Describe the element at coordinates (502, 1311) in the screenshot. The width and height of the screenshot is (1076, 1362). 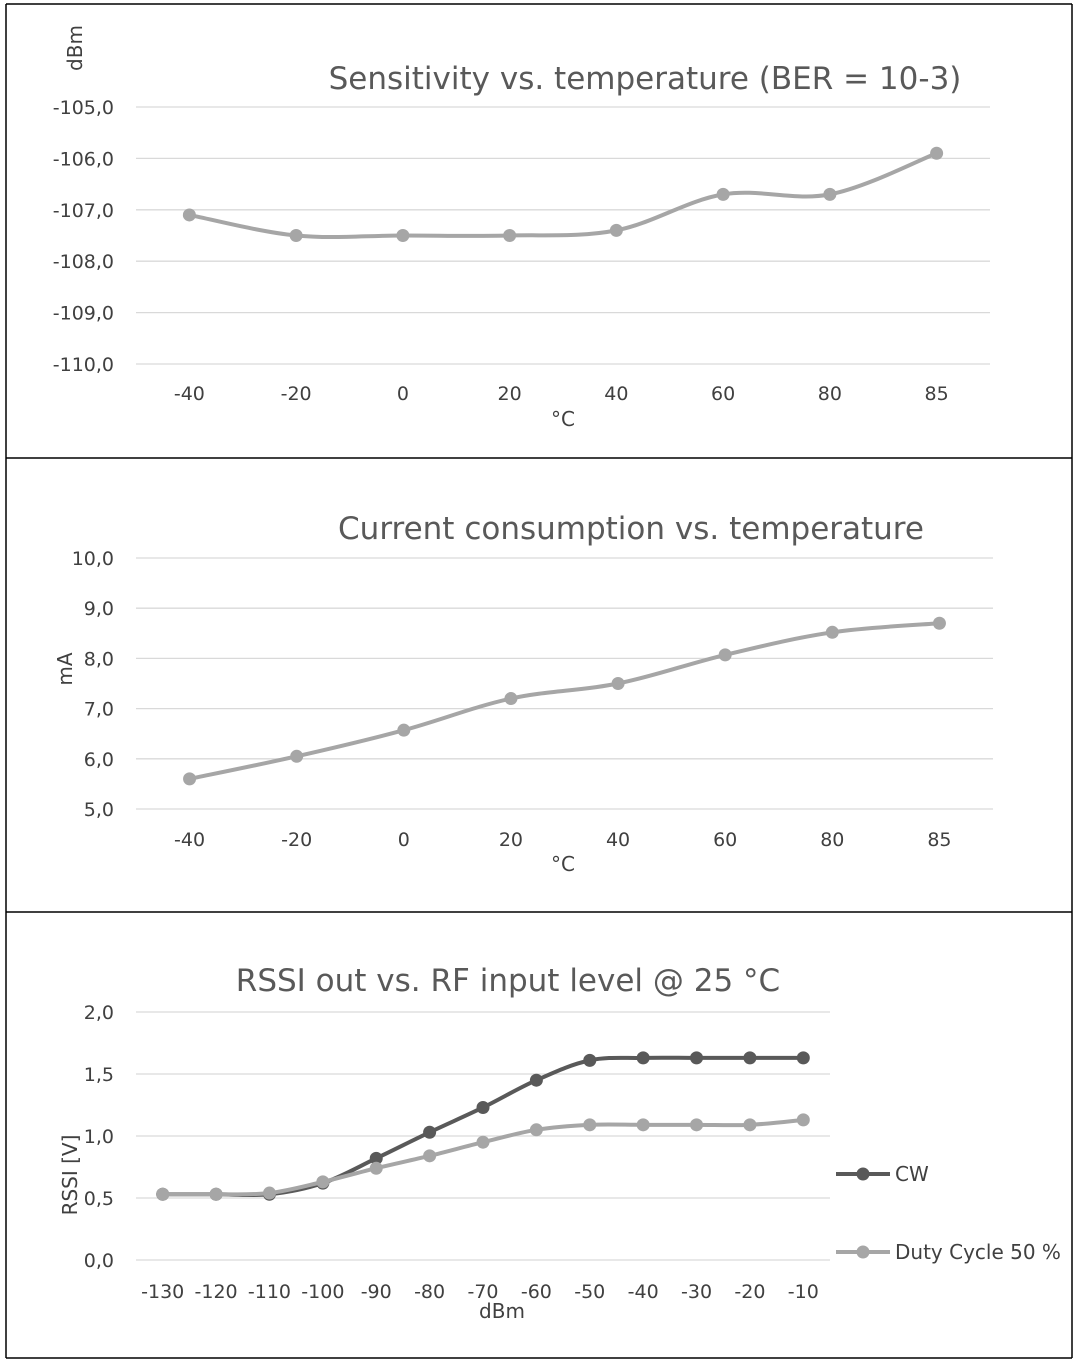
I see `x-axis-label: dBm` at that location.